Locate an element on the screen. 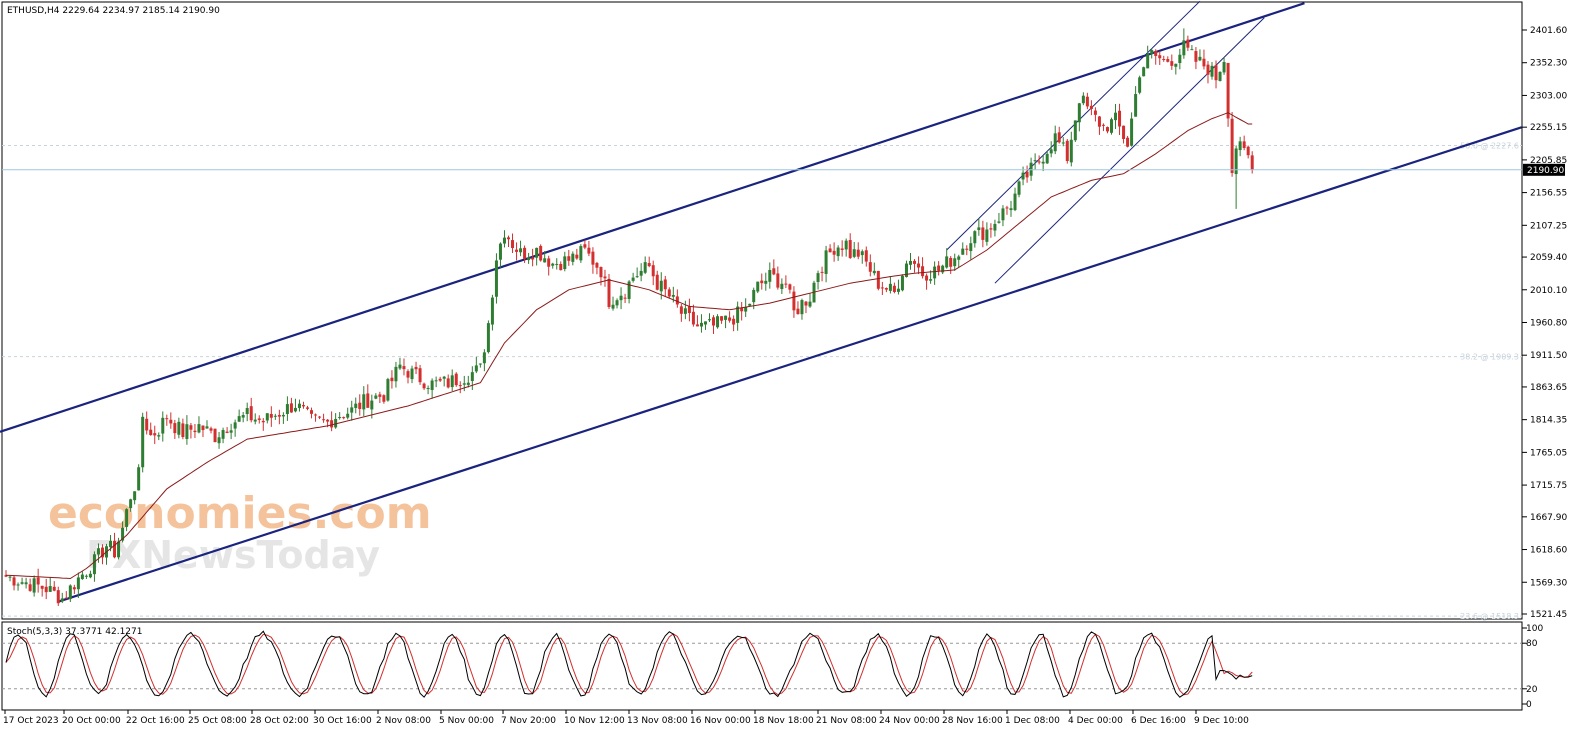 This screenshot has height=747, width=1596. price-tick-label: 2156.55 is located at coordinates (1548, 194).